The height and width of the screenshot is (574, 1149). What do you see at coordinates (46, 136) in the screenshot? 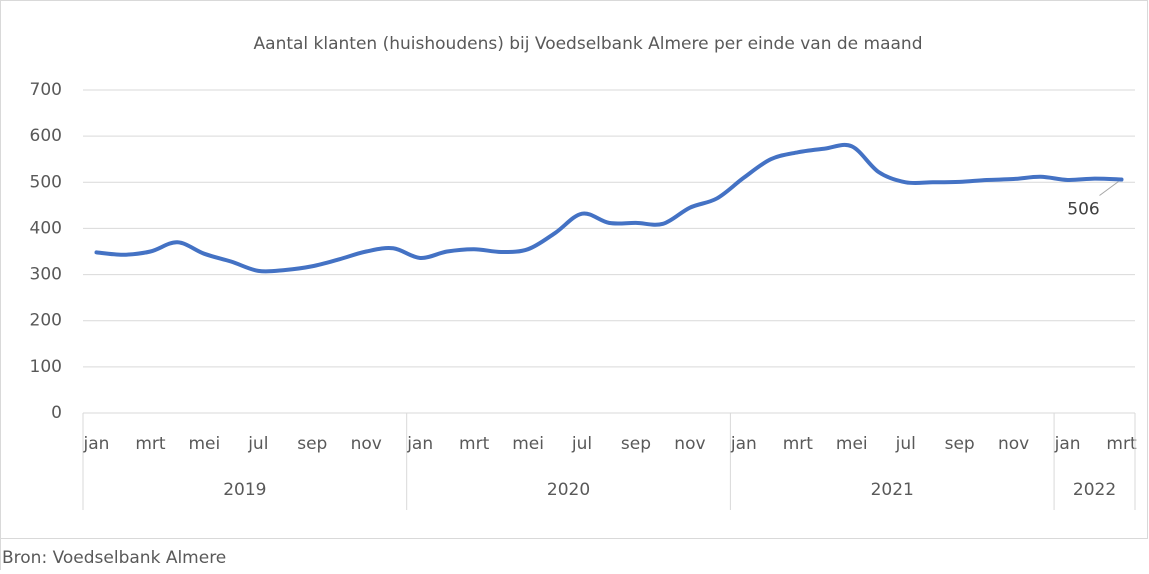
I see `y-tick-label: 600` at bounding box center [46, 136].